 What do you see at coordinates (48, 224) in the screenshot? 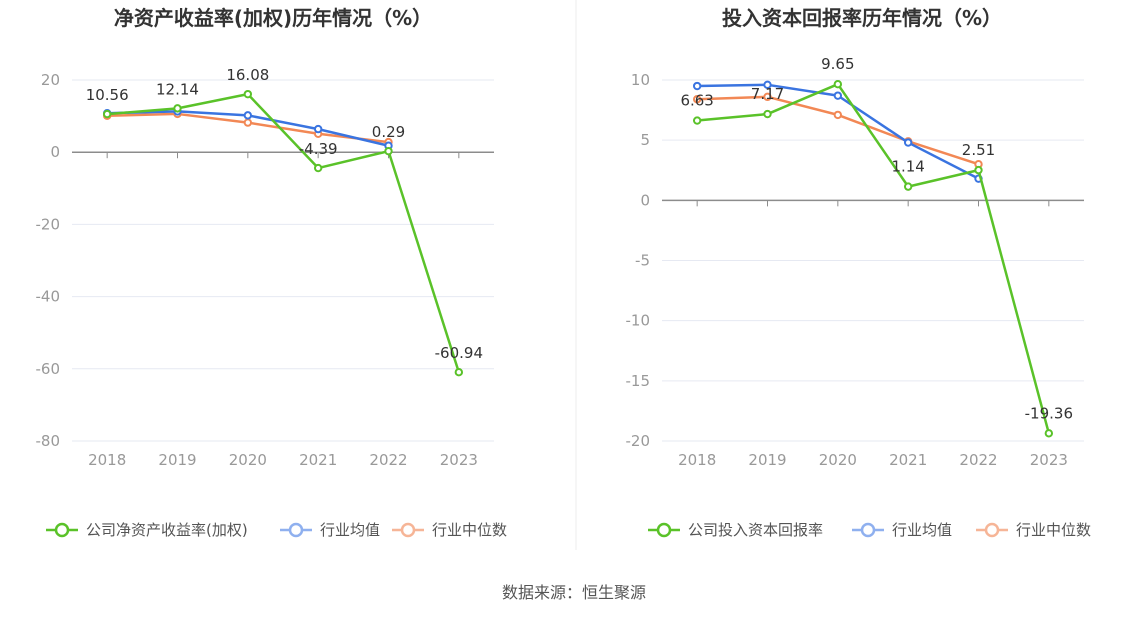
I see `roe-y-tick-label: -20` at bounding box center [48, 224].